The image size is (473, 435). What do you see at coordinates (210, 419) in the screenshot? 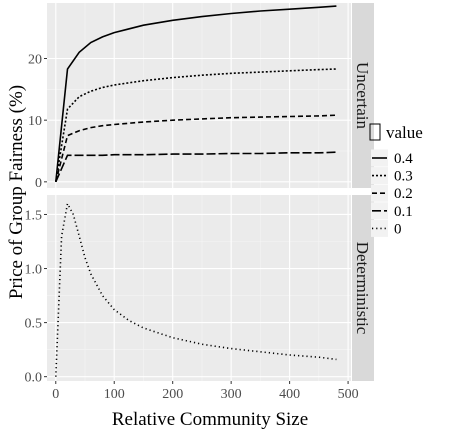
I see `x-axis-title: Relative Community Size` at bounding box center [210, 419].